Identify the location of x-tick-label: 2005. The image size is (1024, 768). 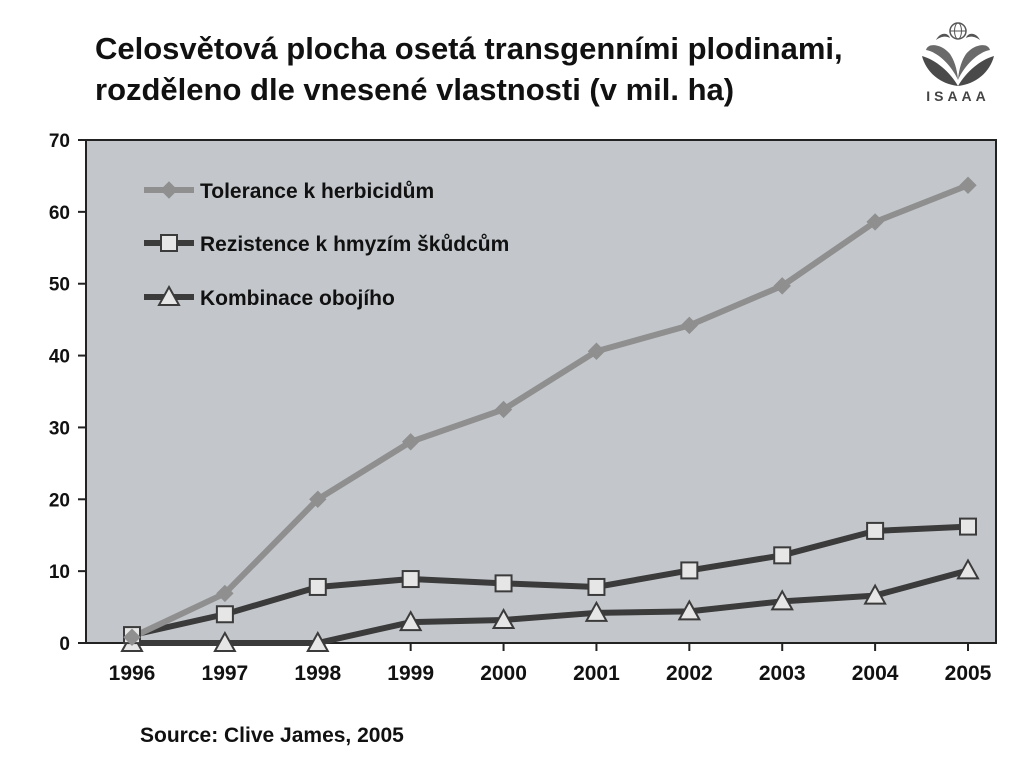
(968, 673).